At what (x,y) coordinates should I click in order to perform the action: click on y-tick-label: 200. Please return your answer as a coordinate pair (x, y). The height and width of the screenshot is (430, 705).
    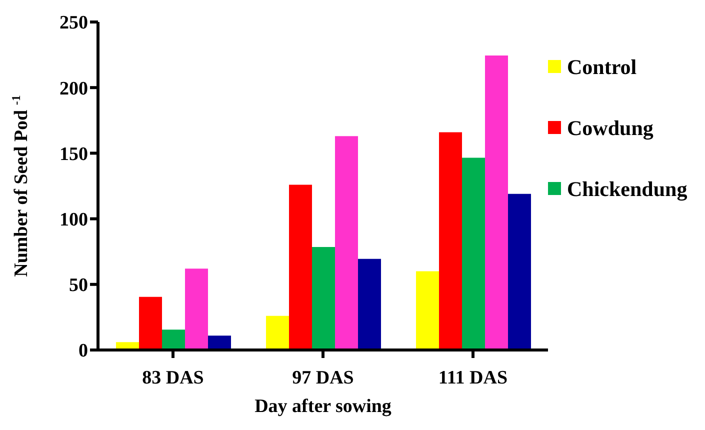
    Looking at the image, I should click on (74, 89).